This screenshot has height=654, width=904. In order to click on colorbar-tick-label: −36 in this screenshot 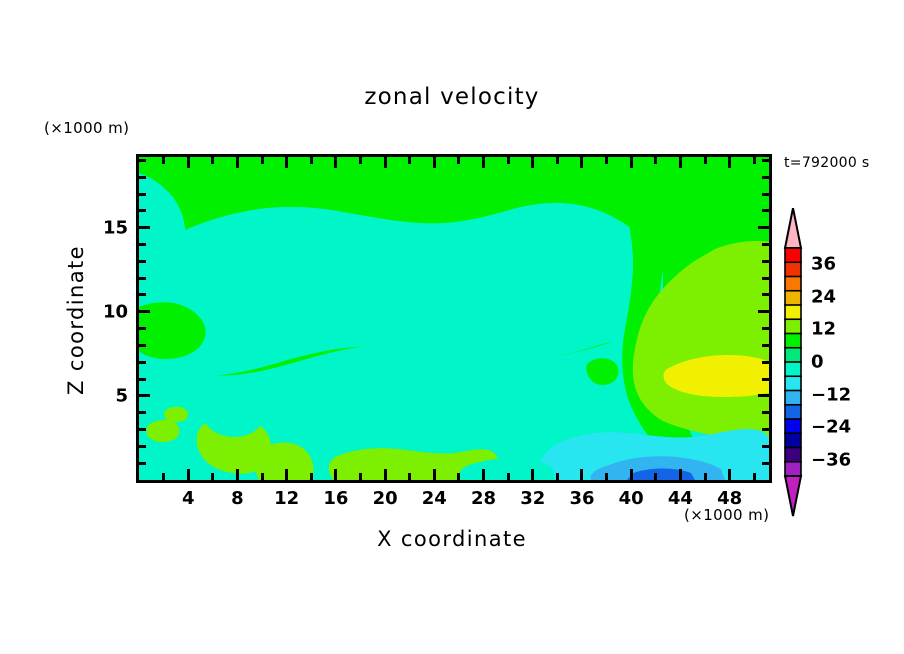, I will do `click(831, 460)`.